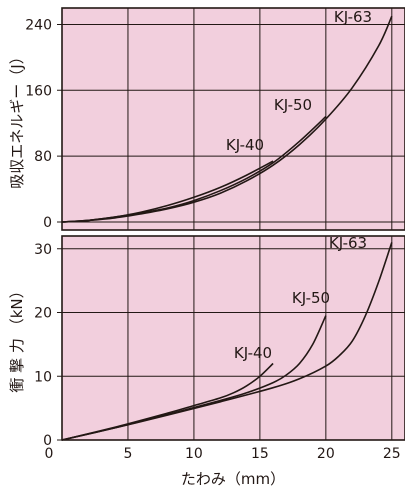  I want to click on bottom-series-labels: KJ-40 KJ-50 KJ-63, so click(300, 298).